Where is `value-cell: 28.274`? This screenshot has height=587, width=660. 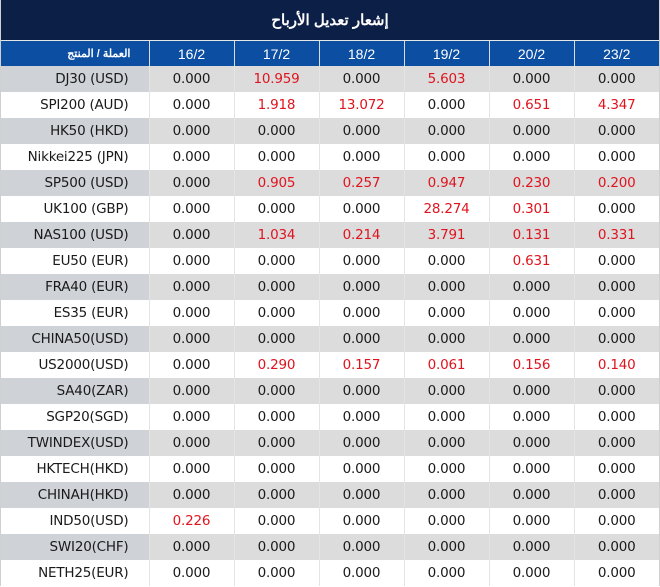 value-cell: 28.274 is located at coordinates (447, 209).